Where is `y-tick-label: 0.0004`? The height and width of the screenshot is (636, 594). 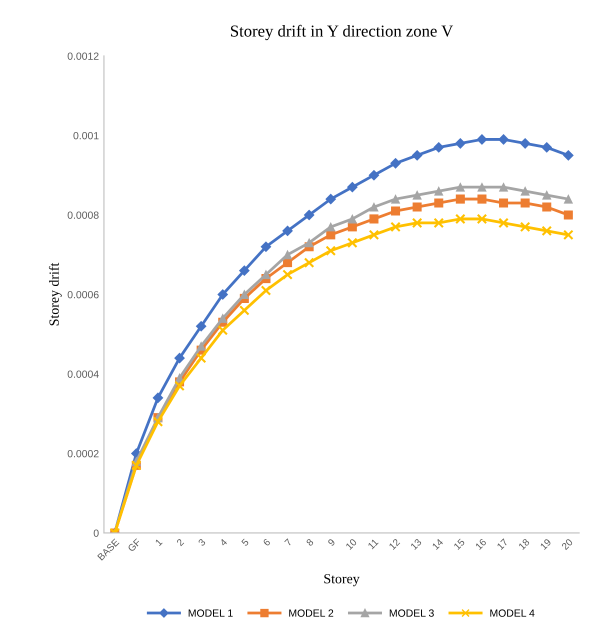
y-tick-label: 0.0004 is located at coordinates (83, 374).